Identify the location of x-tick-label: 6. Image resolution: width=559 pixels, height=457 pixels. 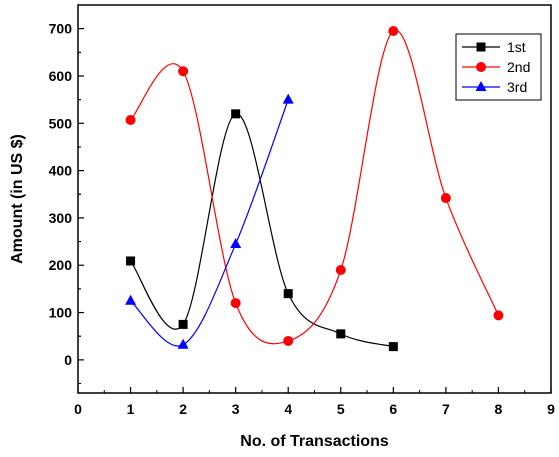
(393, 409).